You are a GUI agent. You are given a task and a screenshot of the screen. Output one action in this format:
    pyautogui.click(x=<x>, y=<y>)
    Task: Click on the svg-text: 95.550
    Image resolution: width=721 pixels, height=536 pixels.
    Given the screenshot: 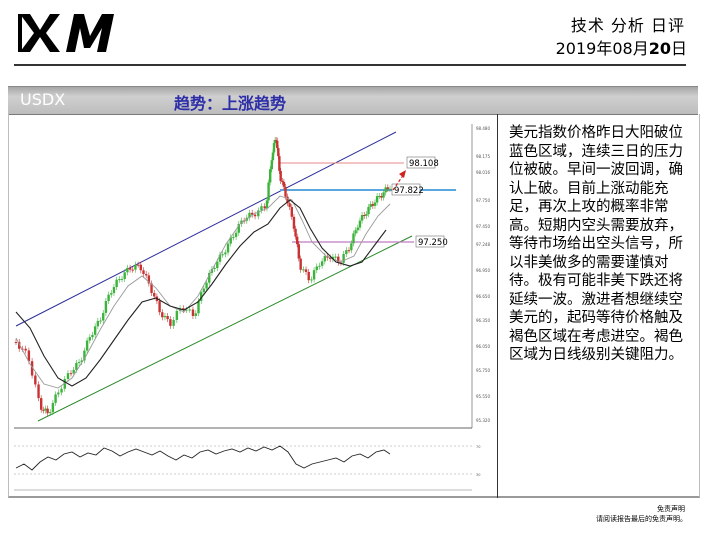 What is the action you would take?
    pyautogui.click(x=483, y=396)
    